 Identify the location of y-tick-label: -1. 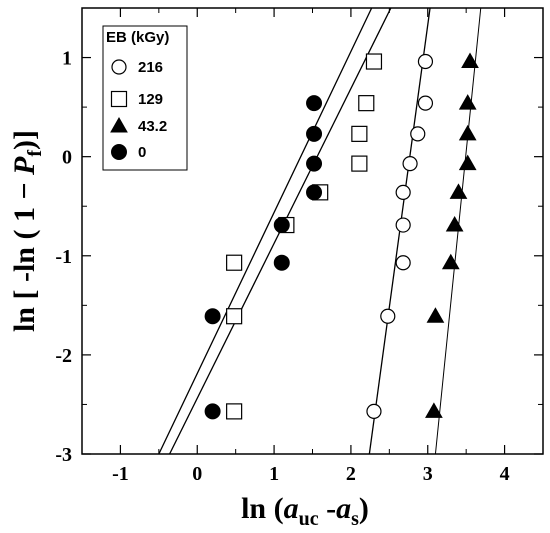
(63, 257).